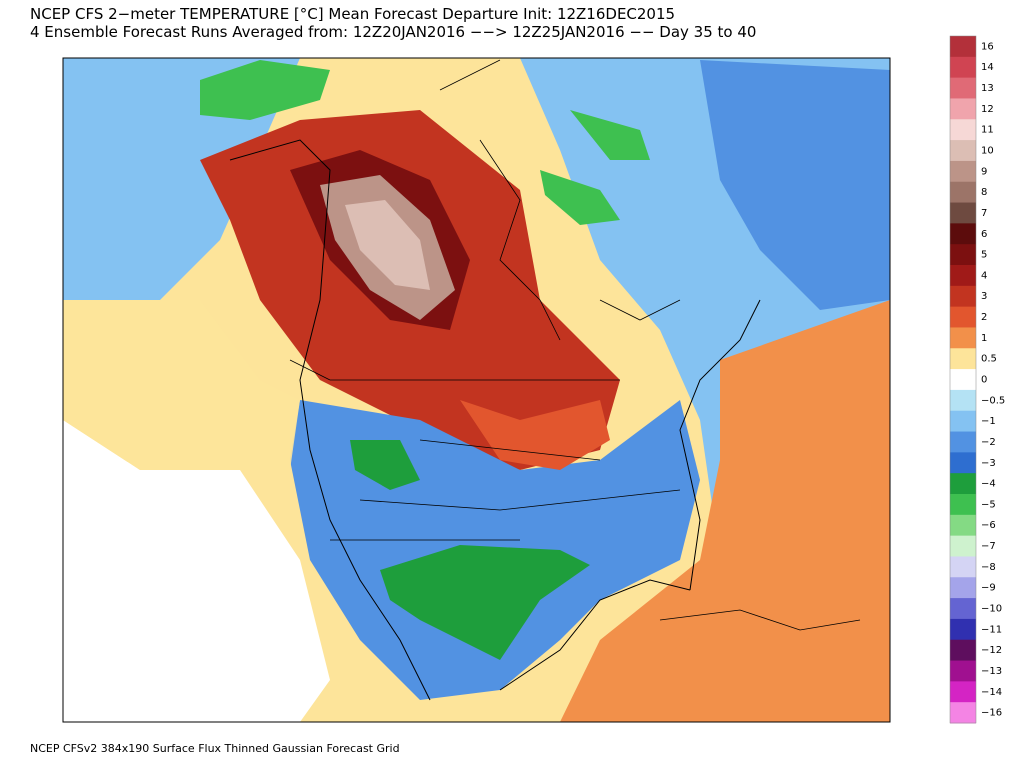 The height and width of the screenshot is (768, 1024). I want to click on colorbar-label: −8, so click(988, 567).